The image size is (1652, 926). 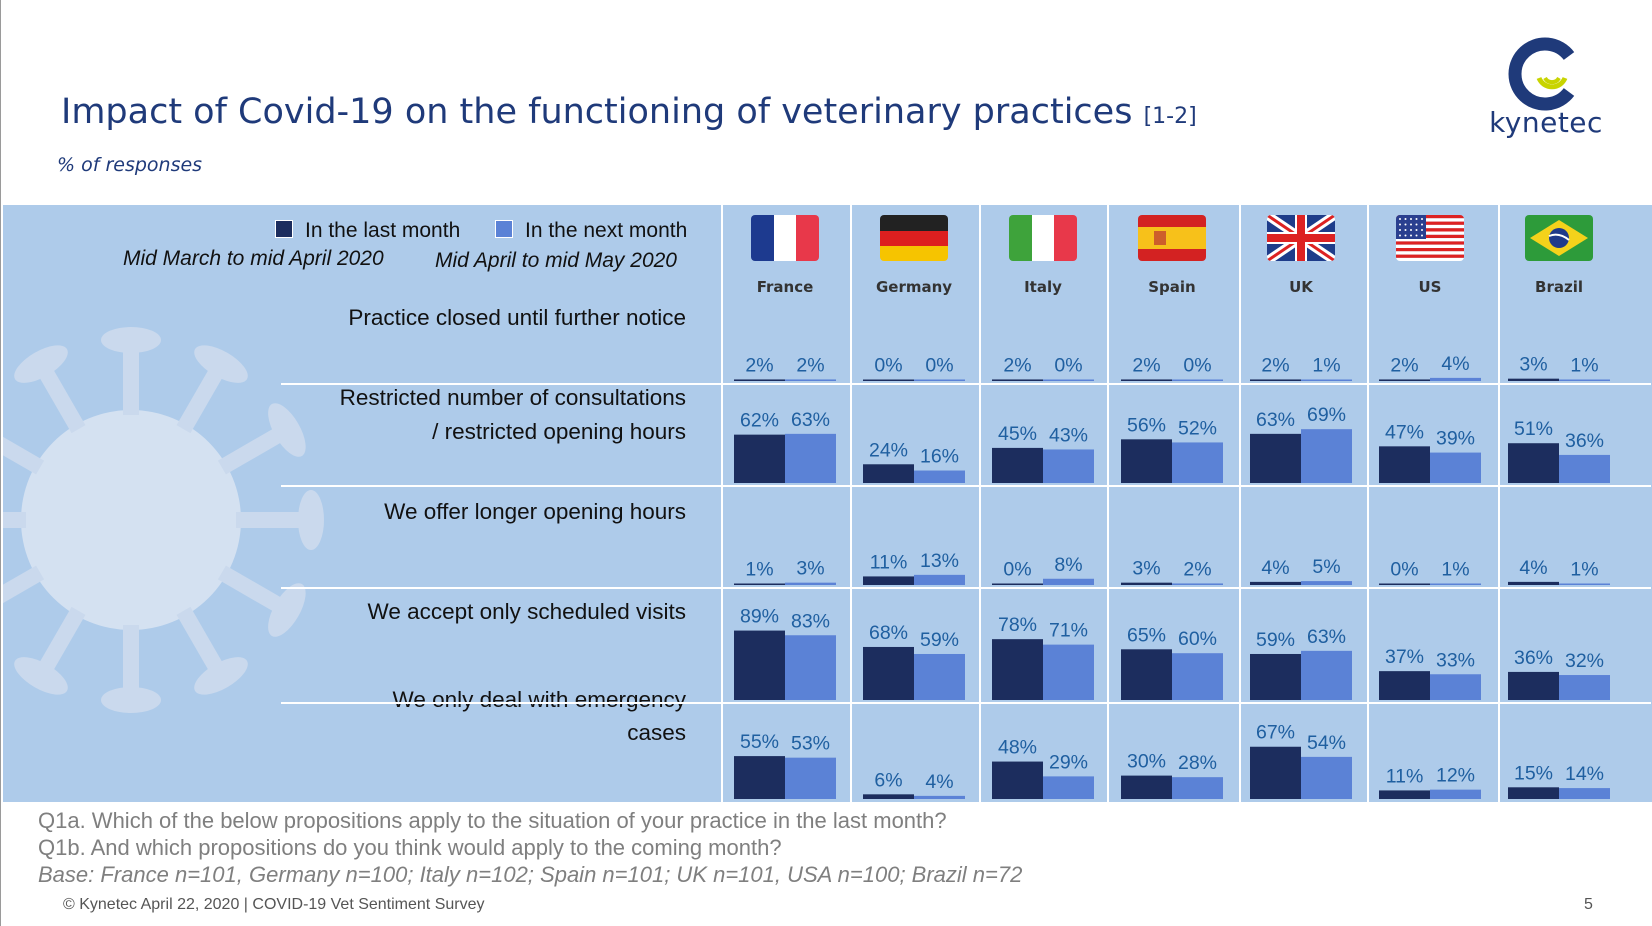 I want to click on data-label-next-month: 63%, so click(x=810, y=420).